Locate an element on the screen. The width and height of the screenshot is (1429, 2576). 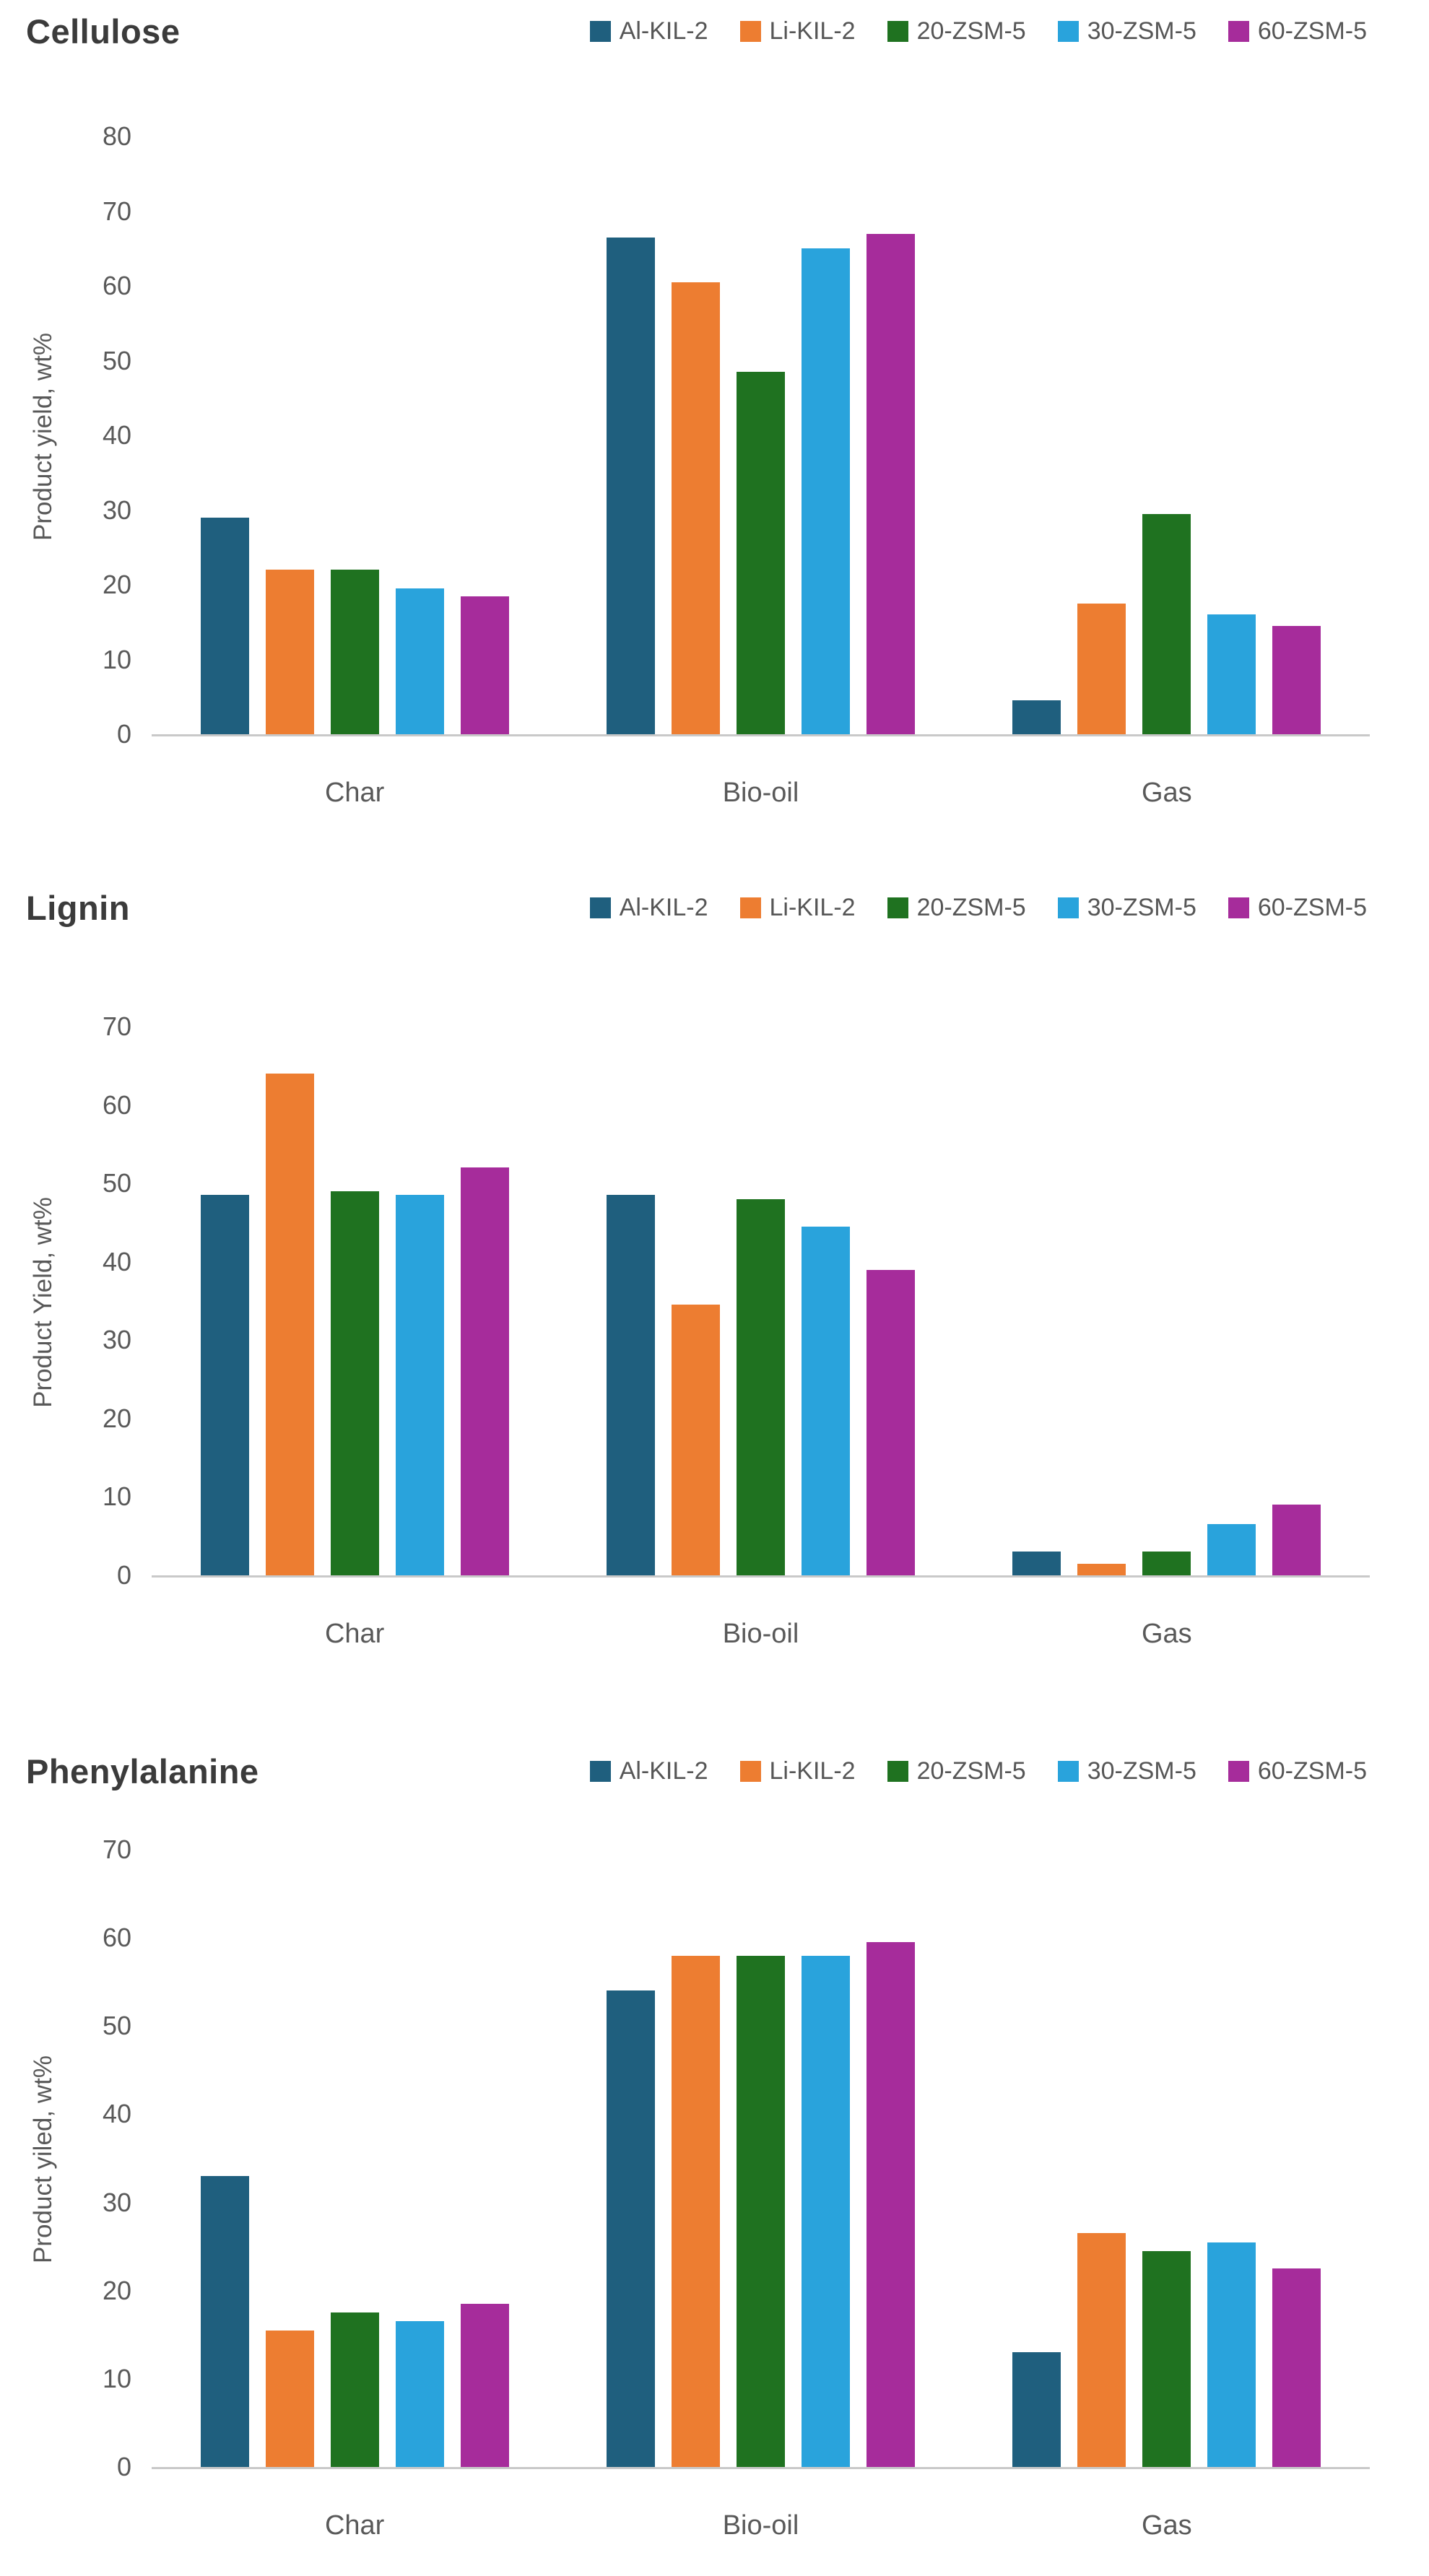
y-tick-label: 30 is located at coordinates (116, 1340).